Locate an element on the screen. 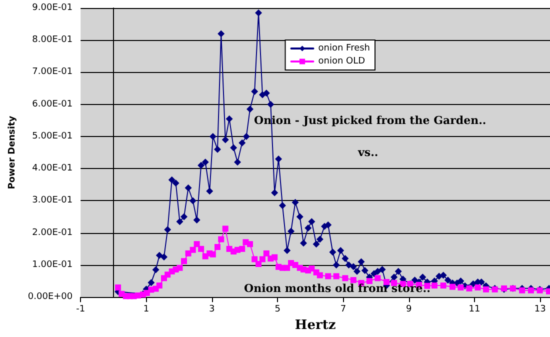  annotation: vs.. is located at coordinates (367, 152).